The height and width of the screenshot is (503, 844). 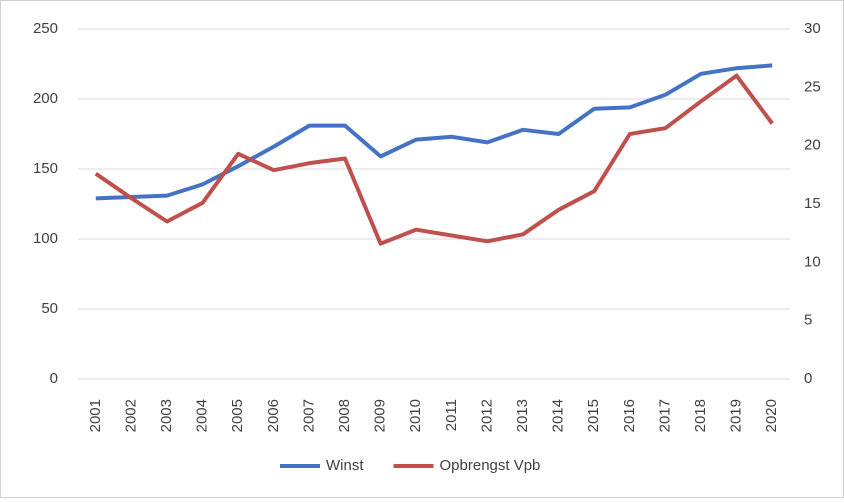 I want to click on x-tick-label: 2015, so click(x=593, y=415).